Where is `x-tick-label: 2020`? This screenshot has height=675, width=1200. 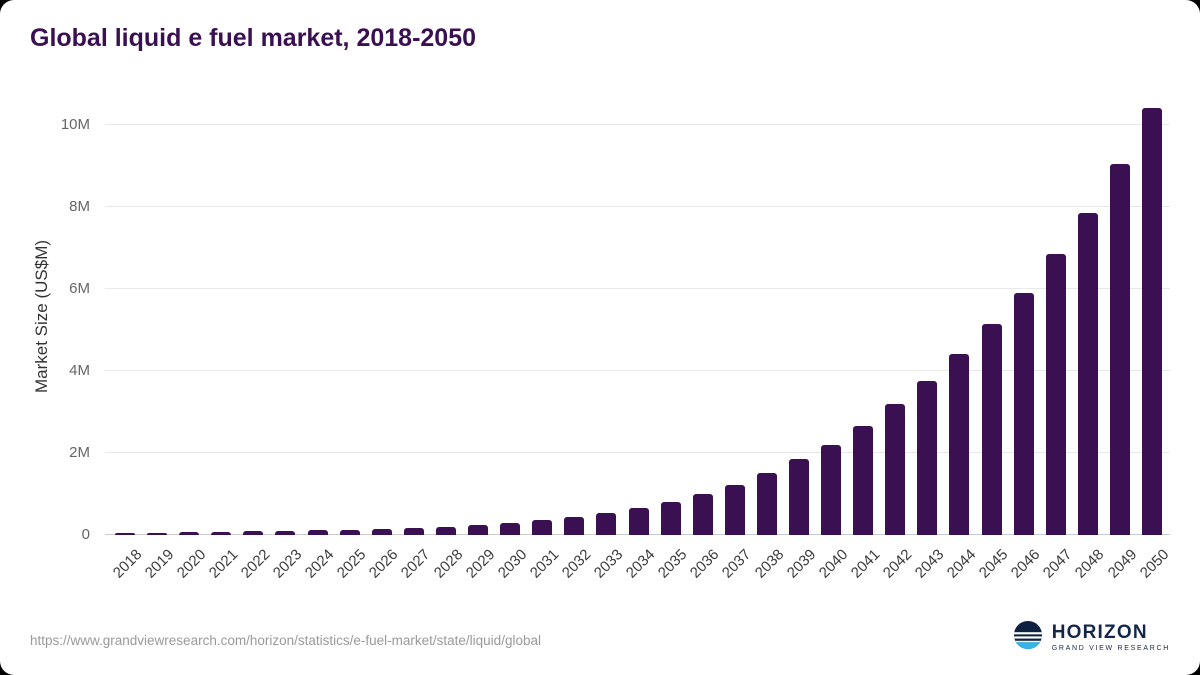 x-tick-label: 2020 is located at coordinates (191, 564).